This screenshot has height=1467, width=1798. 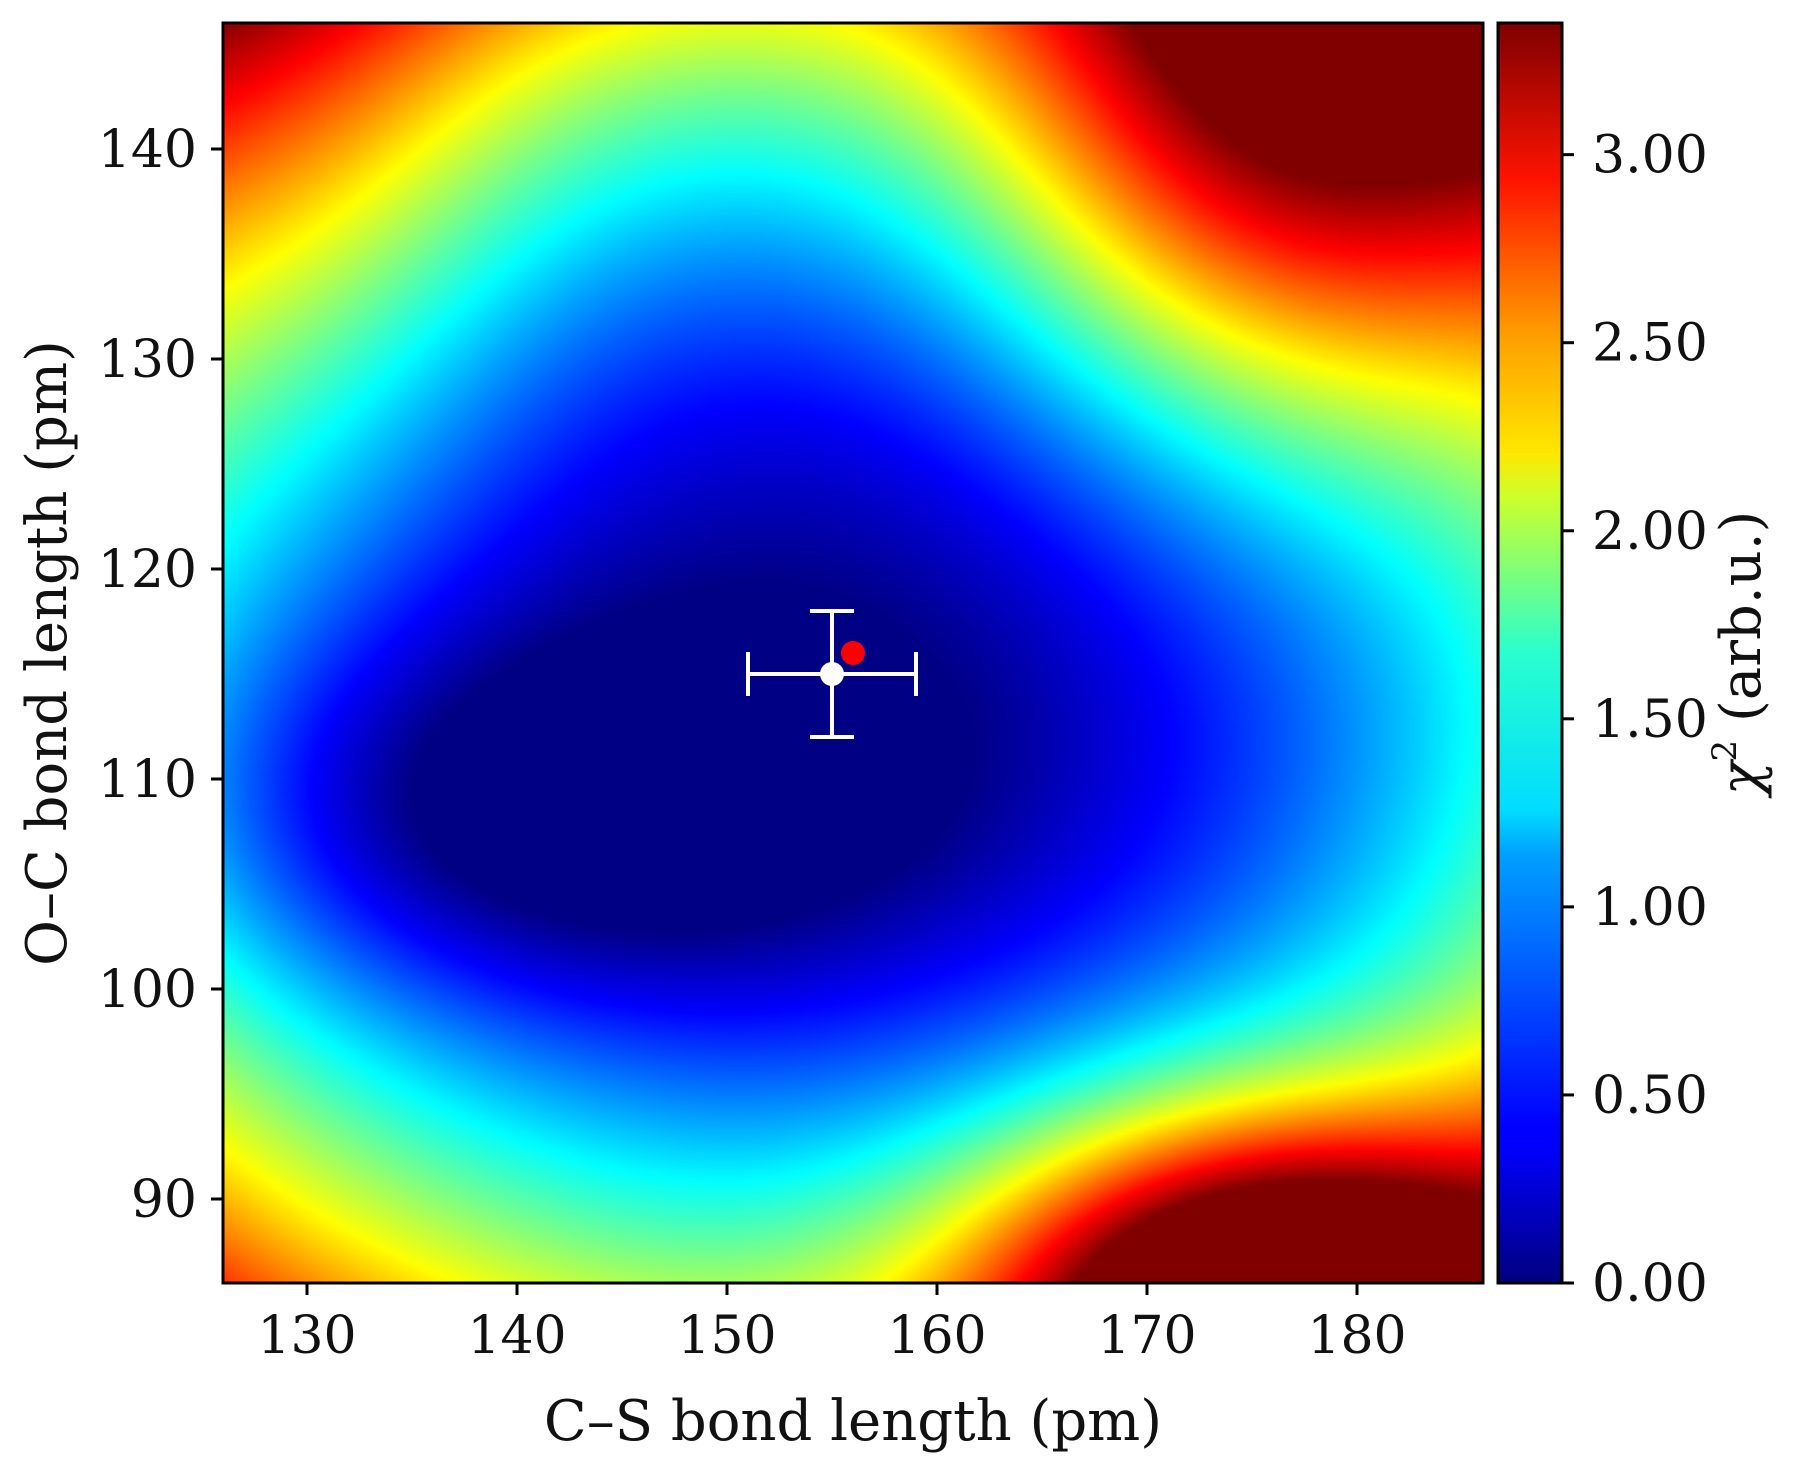 I want to click on y-tick-label: 100, so click(x=147, y=990).